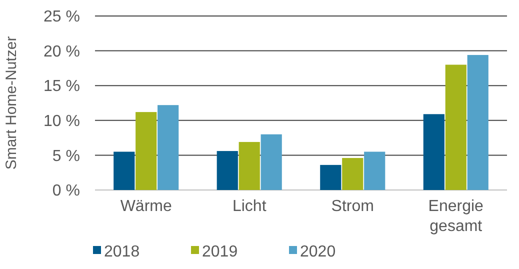 The width and height of the screenshot is (519, 269). What do you see at coordinates (122, 252) in the screenshot?
I see `legend-label: 2018` at bounding box center [122, 252].